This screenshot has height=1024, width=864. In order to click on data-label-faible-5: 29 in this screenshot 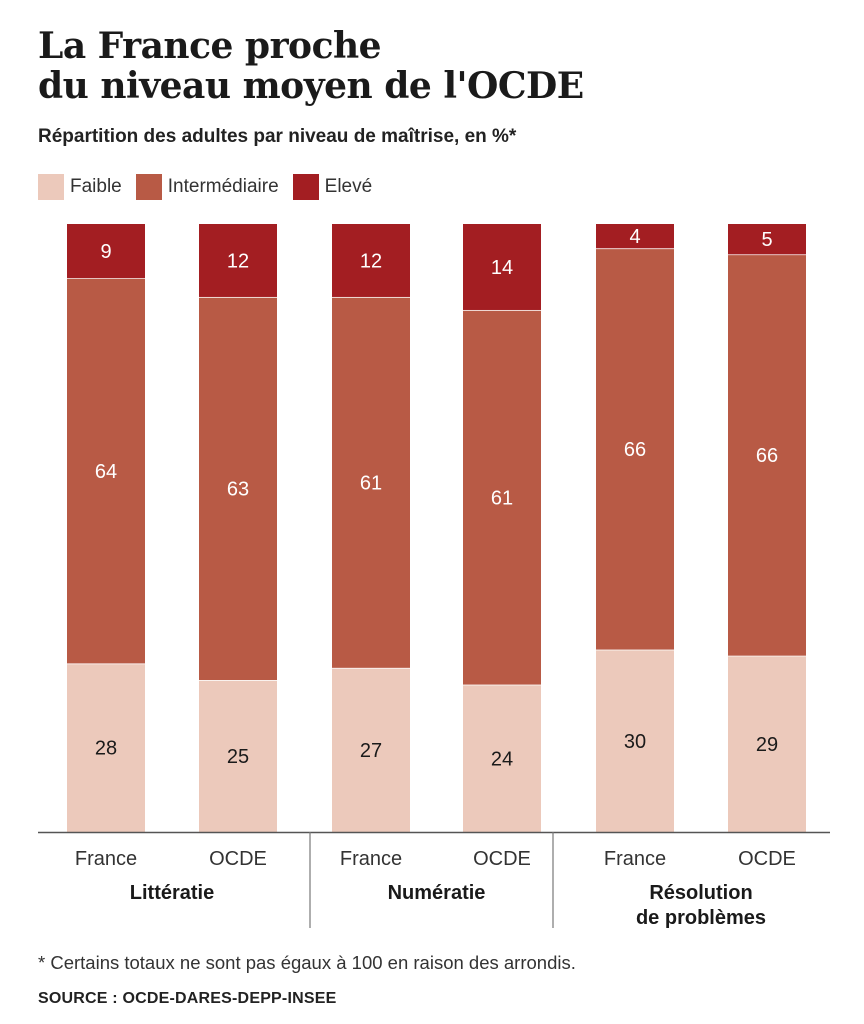, I will do `click(767, 745)`.